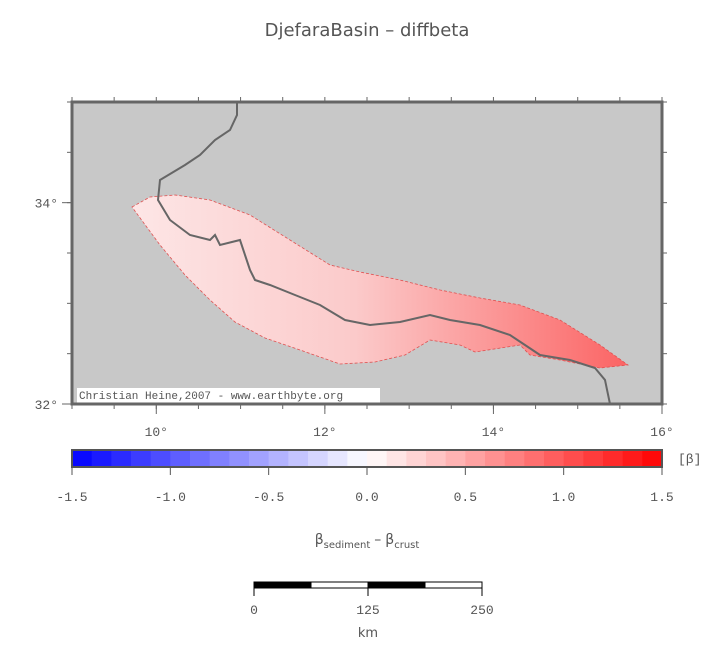 Image resolution: width=720 pixels, height=663 pixels. I want to click on colorbar-tick-label: 1.0, so click(563, 497).